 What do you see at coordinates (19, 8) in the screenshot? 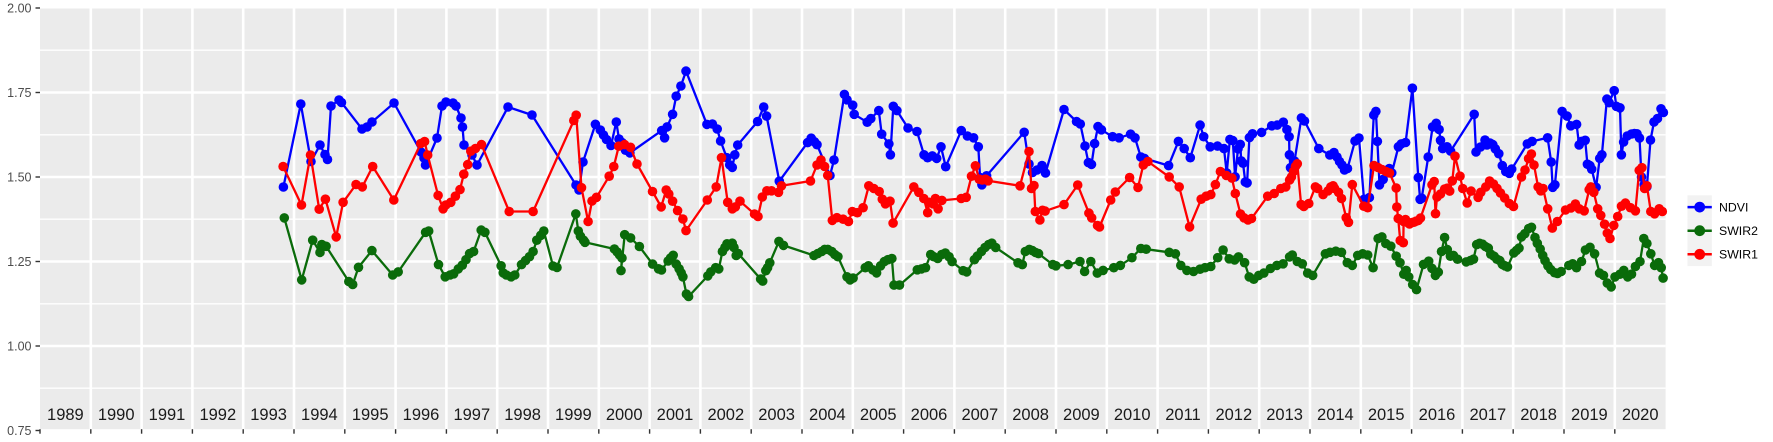
I see `svg-text: 2.00` at bounding box center [19, 8].